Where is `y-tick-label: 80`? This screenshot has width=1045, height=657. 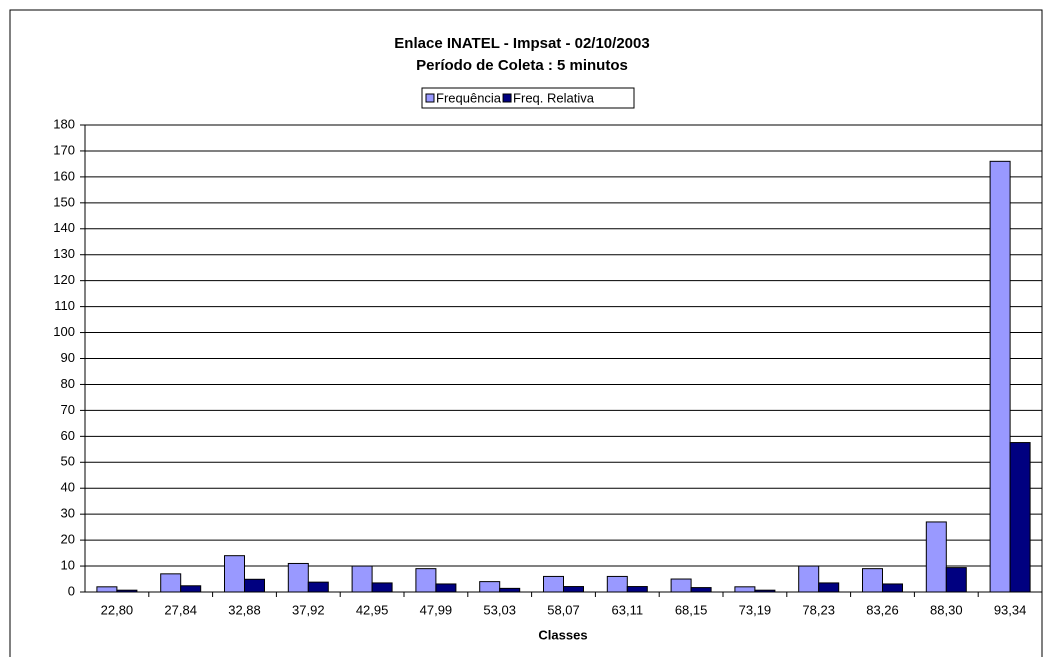
y-tick-label: 80 is located at coordinates (68, 383).